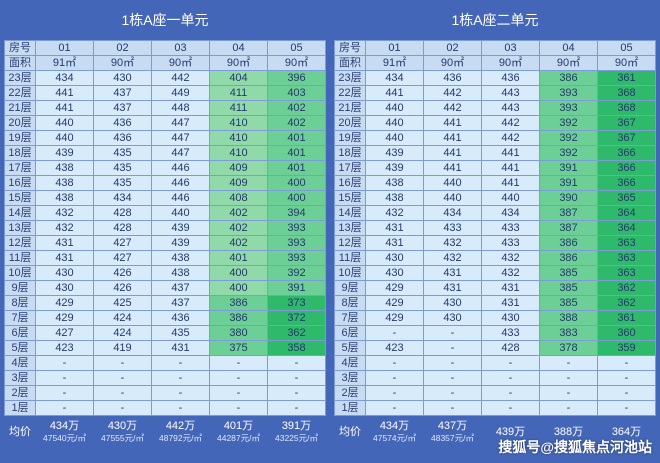  I want to click on price-cell: 410, so click(238, 123).